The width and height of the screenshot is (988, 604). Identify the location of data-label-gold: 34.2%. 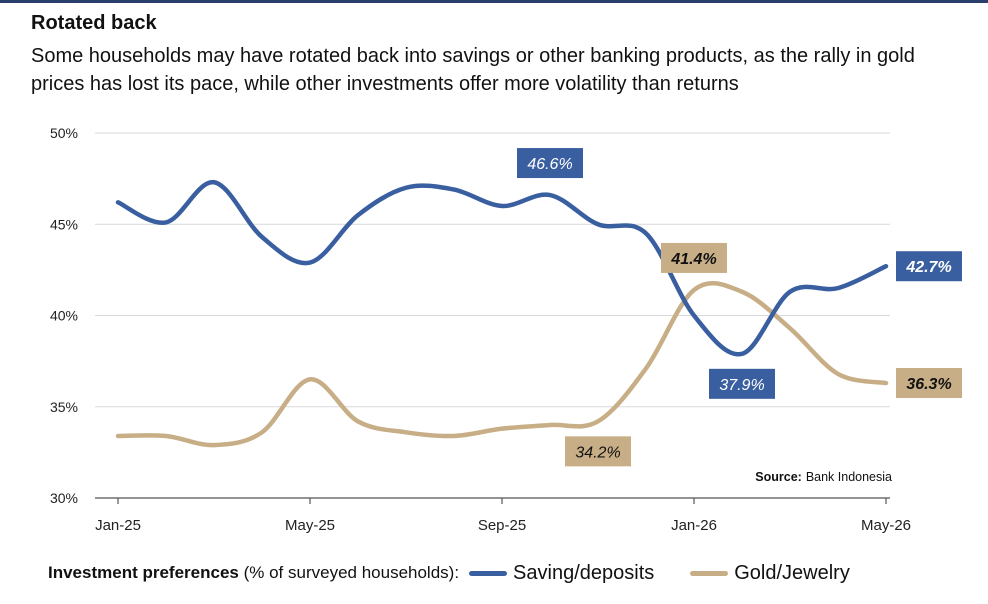
(598, 451).